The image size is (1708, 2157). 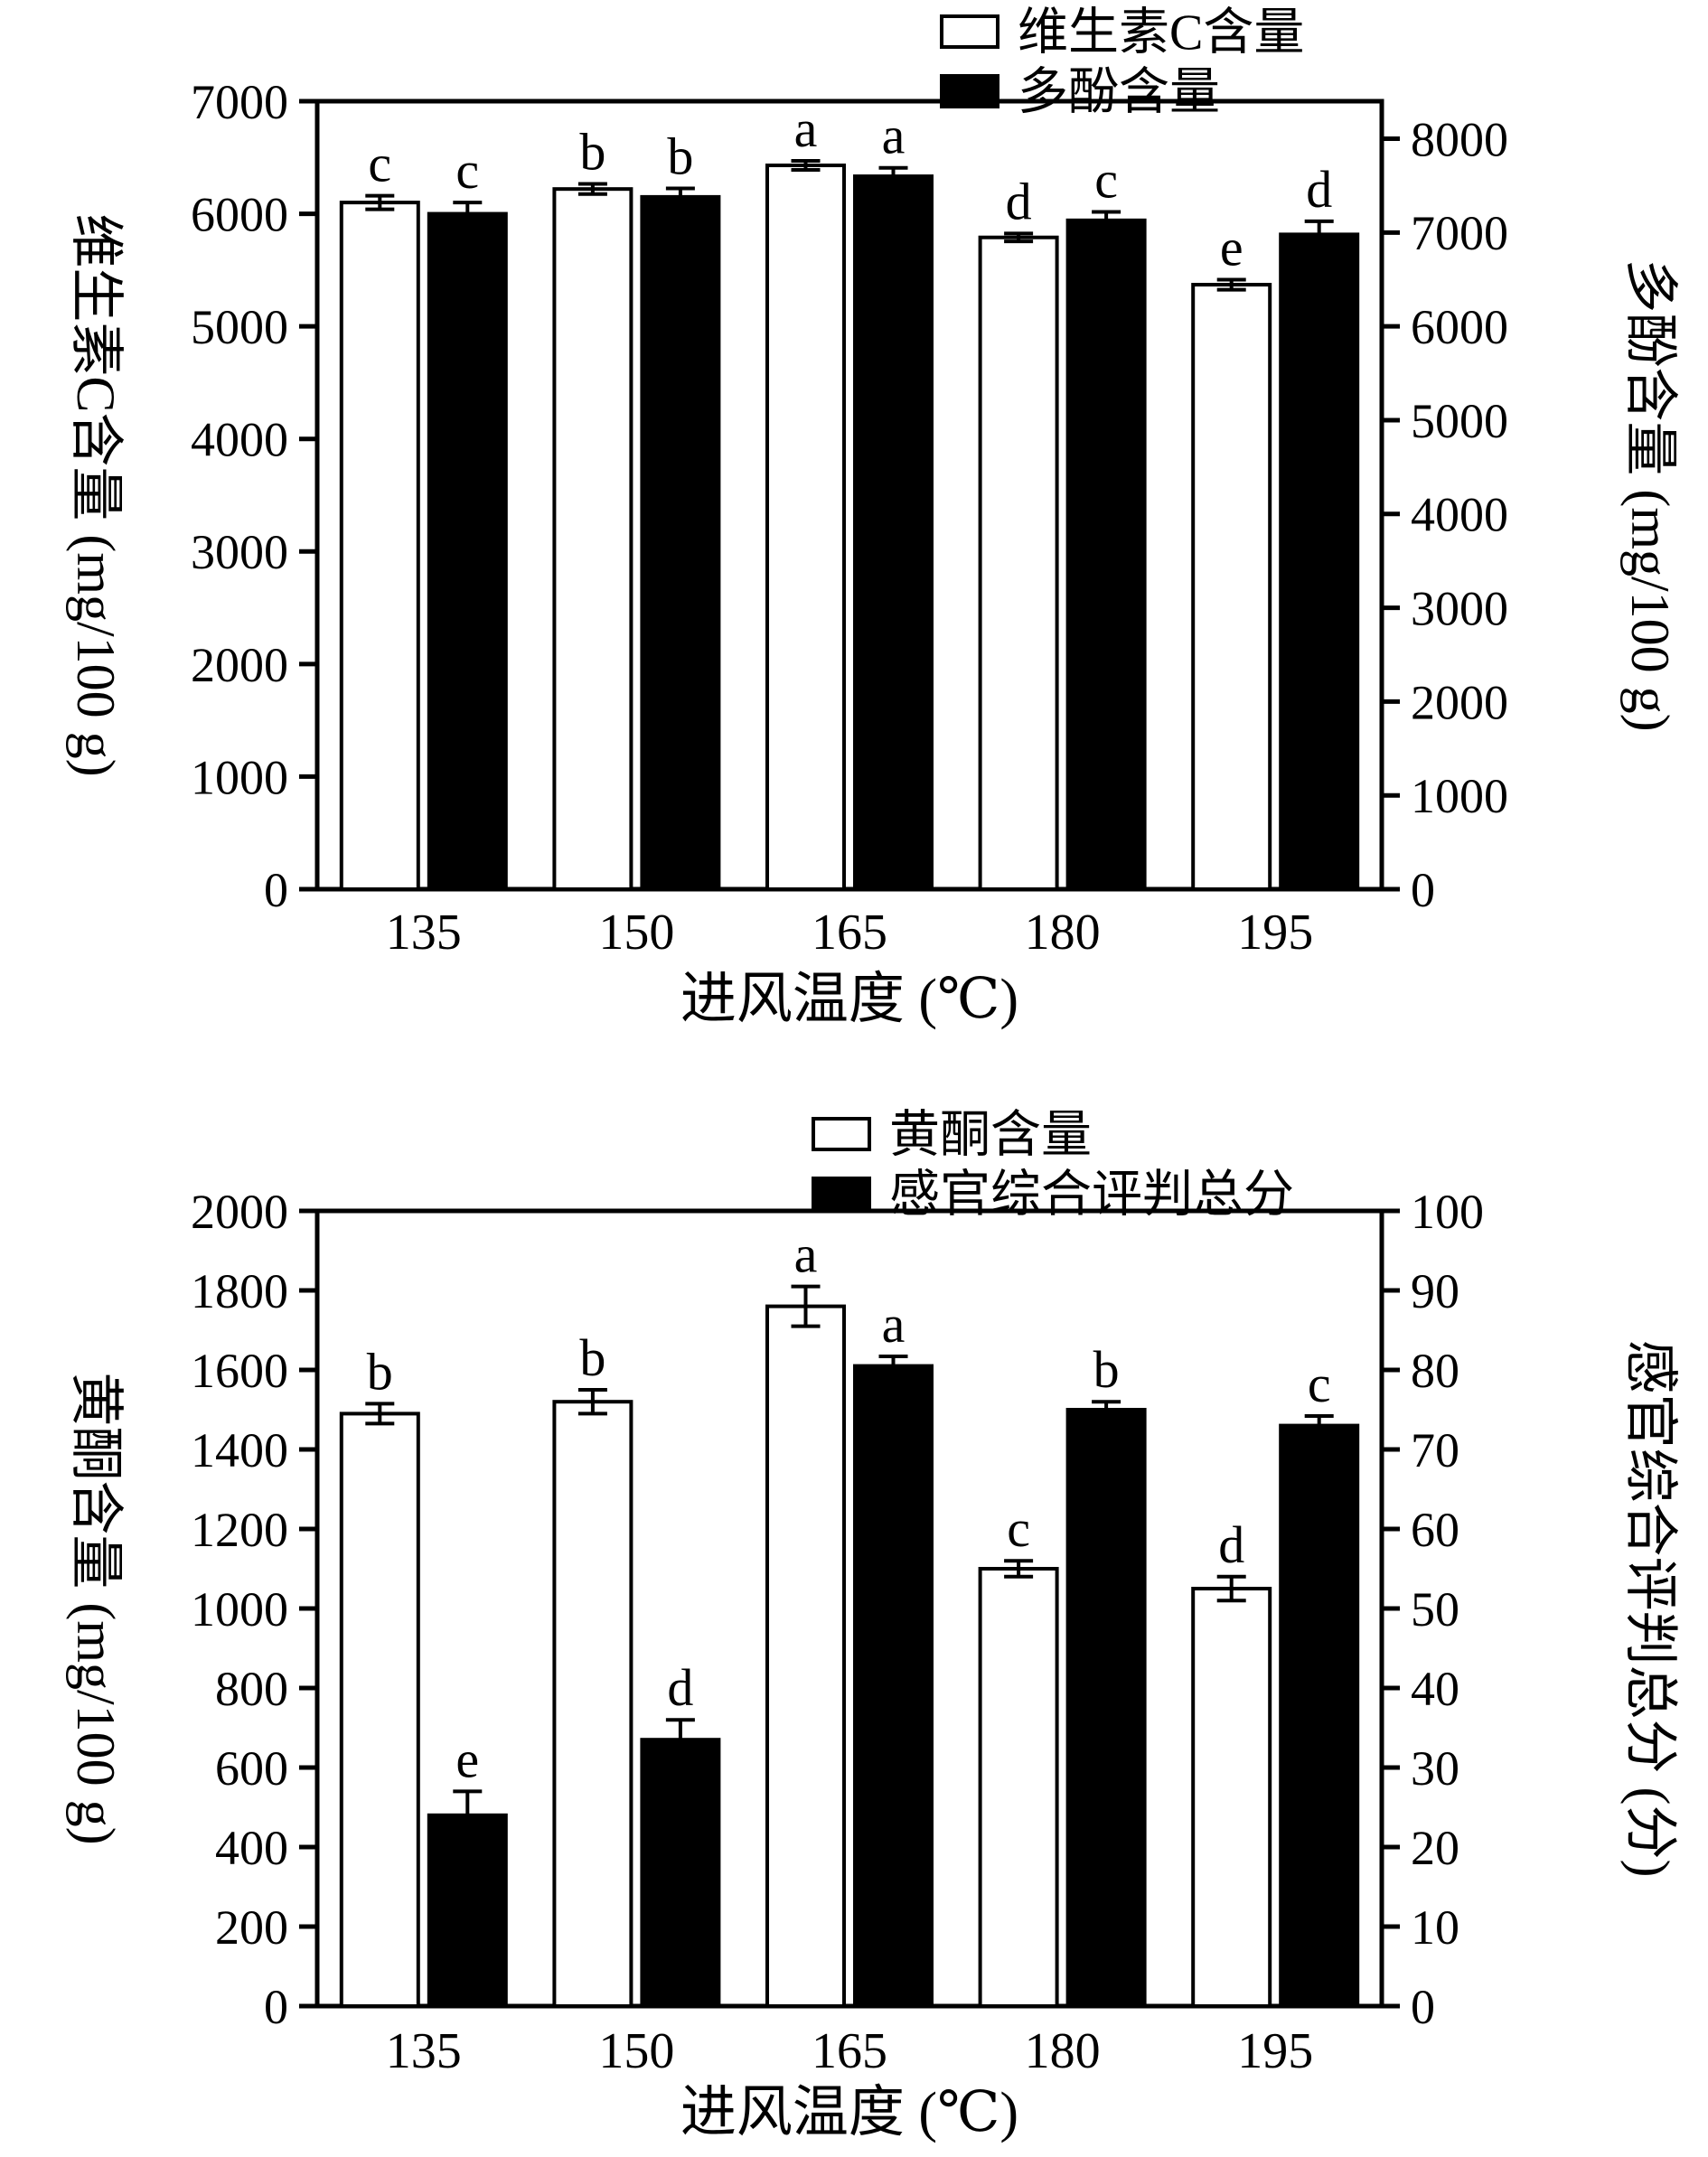 I want to click on right-tick-label: 100, so click(x=1447, y=1212).